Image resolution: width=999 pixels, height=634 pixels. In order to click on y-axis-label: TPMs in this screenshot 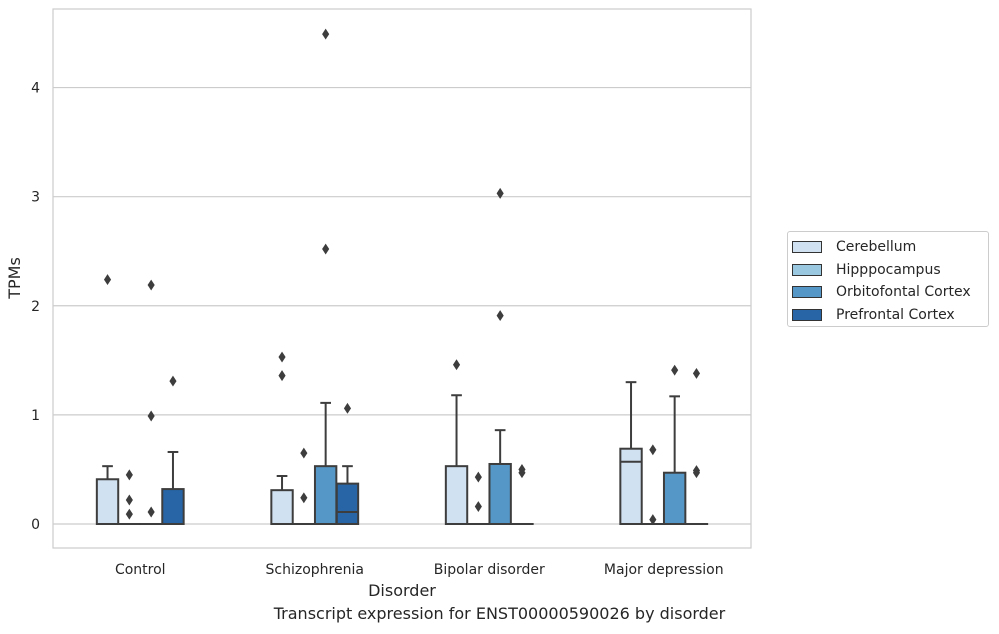, I will do `click(14, 278)`.